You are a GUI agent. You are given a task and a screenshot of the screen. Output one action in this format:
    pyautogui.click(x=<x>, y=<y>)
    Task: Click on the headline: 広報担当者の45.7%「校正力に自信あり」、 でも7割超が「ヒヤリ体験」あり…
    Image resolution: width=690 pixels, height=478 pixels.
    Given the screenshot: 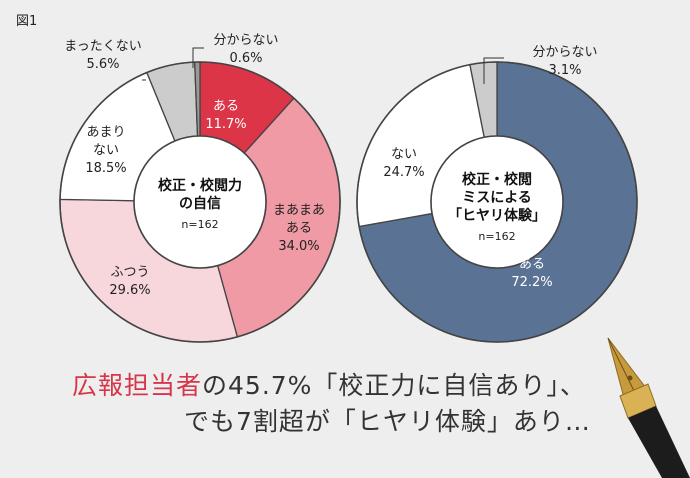 What is the action you would take?
    pyautogui.click(x=331, y=404)
    